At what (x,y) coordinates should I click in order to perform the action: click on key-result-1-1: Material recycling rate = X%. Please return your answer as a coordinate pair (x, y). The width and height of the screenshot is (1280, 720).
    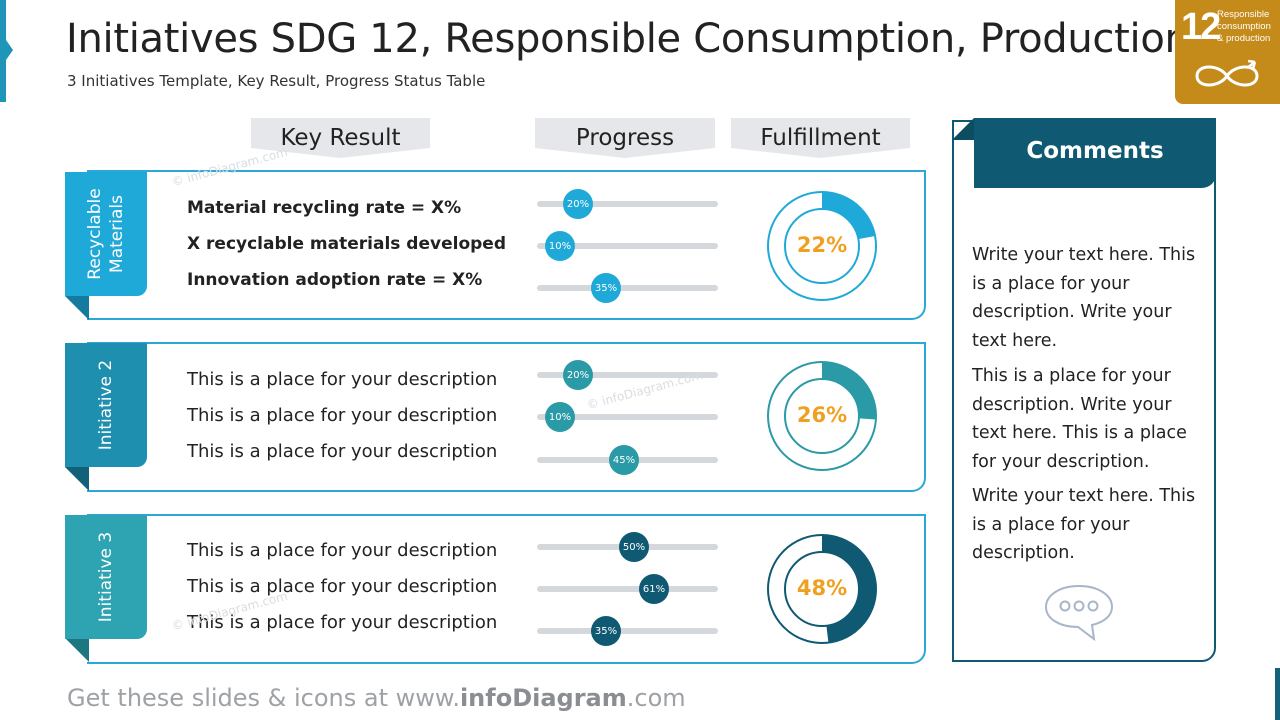
    Looking at the image, I should click on (324, 208).